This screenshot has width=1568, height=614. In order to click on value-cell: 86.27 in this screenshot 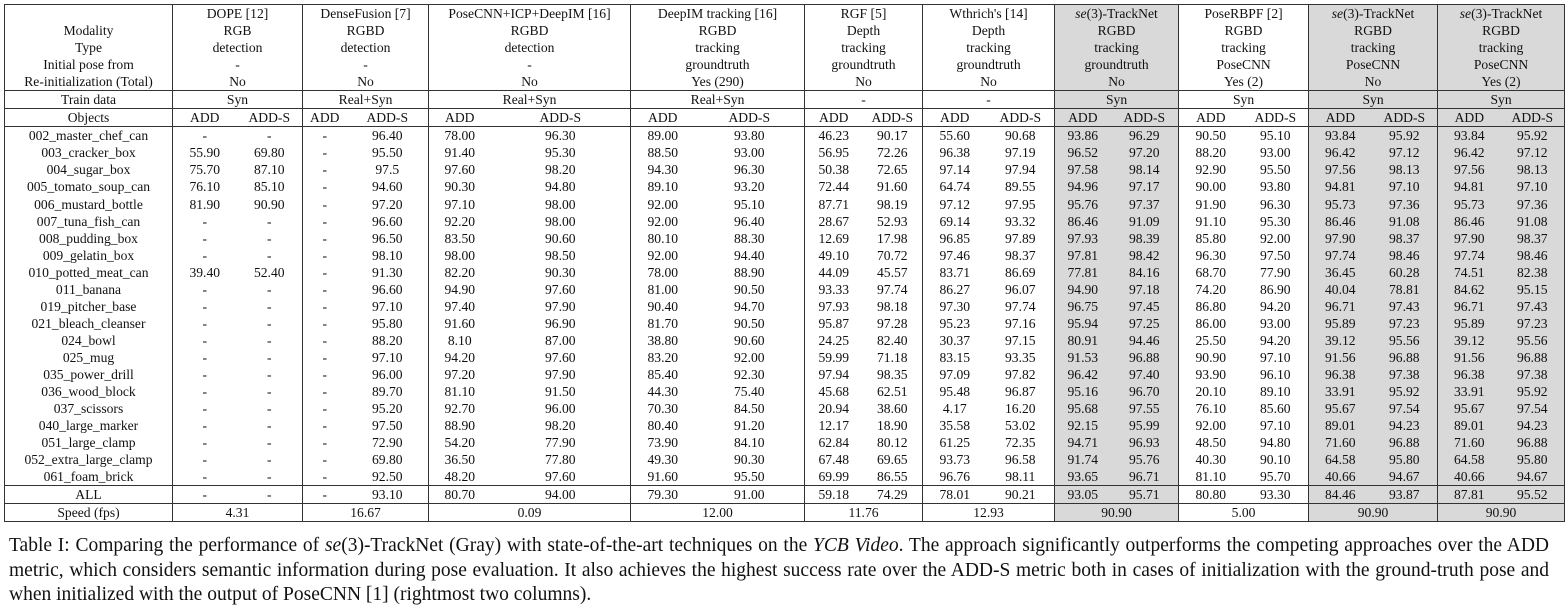, I will do `click(955, 289)`.